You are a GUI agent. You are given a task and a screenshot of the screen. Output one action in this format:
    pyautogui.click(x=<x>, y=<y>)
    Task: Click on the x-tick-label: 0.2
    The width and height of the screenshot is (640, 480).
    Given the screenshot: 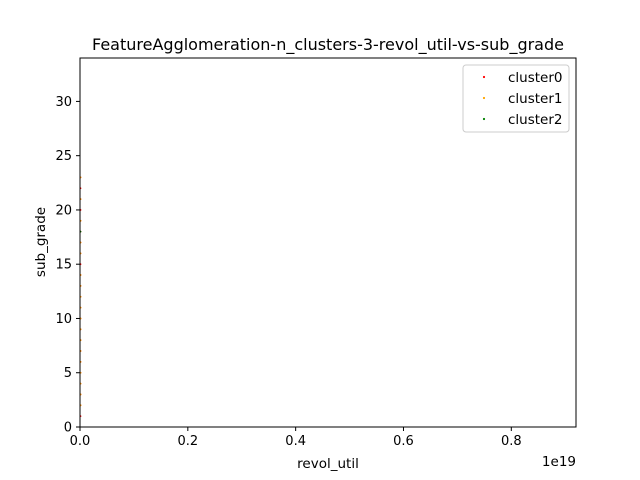 What is the action you would take?
    pyautogui.click(x=187, y=441)
    